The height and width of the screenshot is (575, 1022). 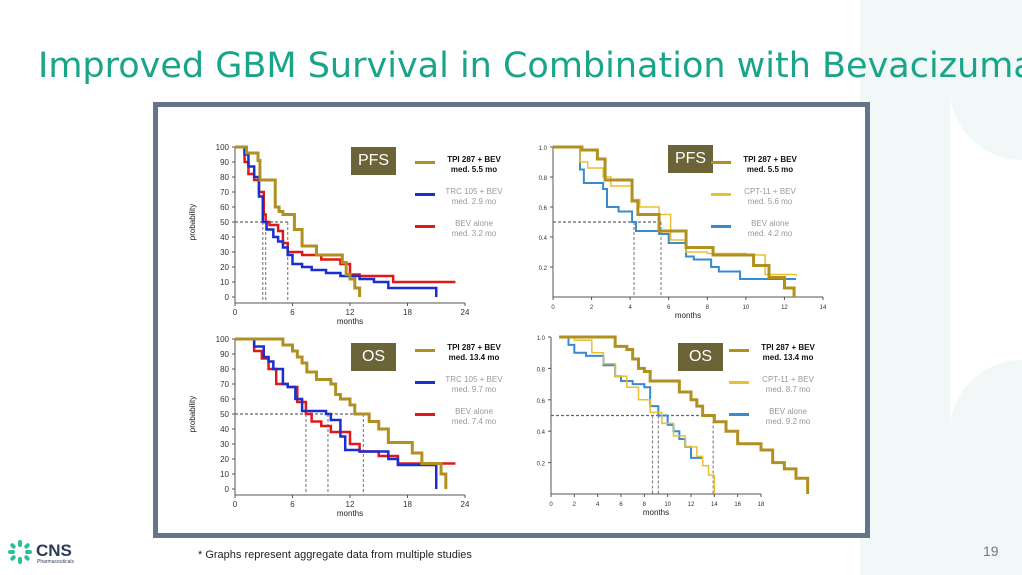 I want to click on legend-item: CPT-11 + BEV med. 8.7 mo, so click(x=779, y=391).